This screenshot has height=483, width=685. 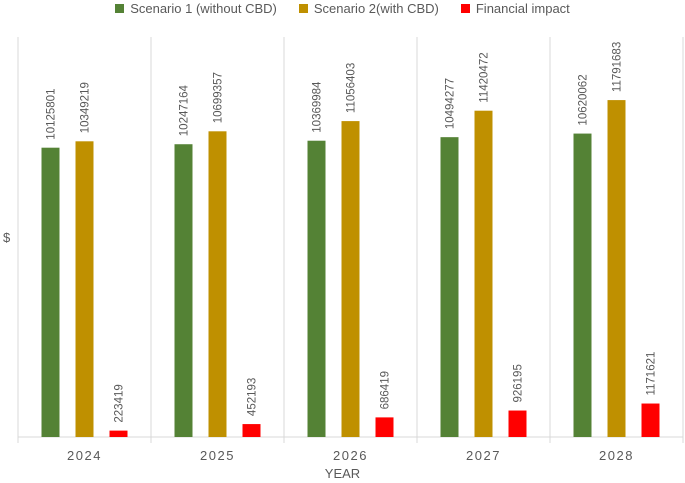 What do you see at coordinates (582, 285) in the screenshot?
I see `bar-scenario-1-without-cbd--2028` at bounding box center [582, 285].